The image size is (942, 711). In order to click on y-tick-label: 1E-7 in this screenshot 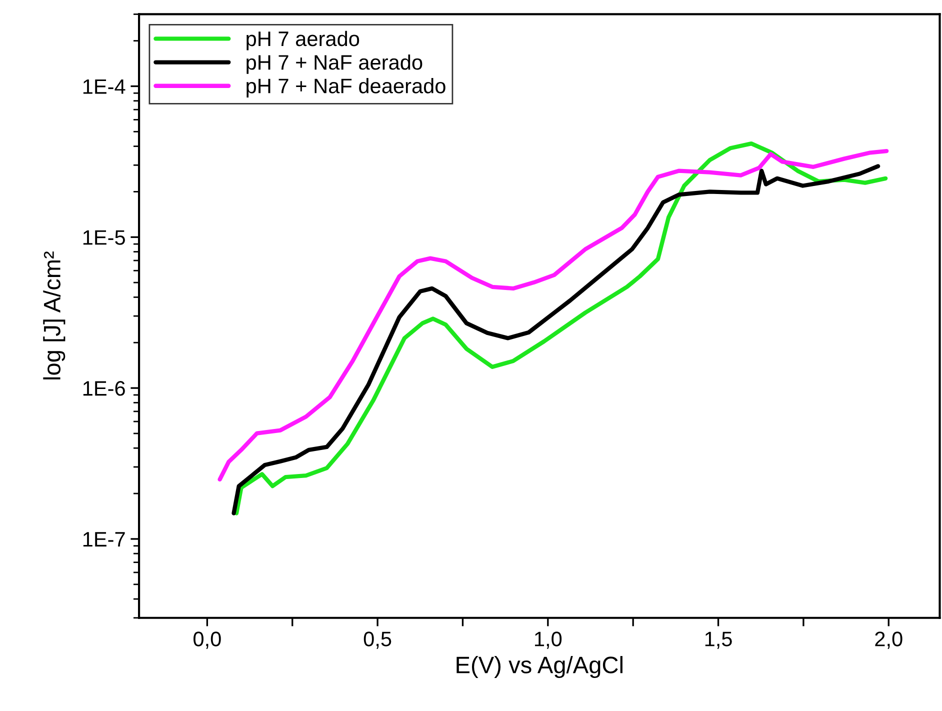, I will do `click(104, 539)`.